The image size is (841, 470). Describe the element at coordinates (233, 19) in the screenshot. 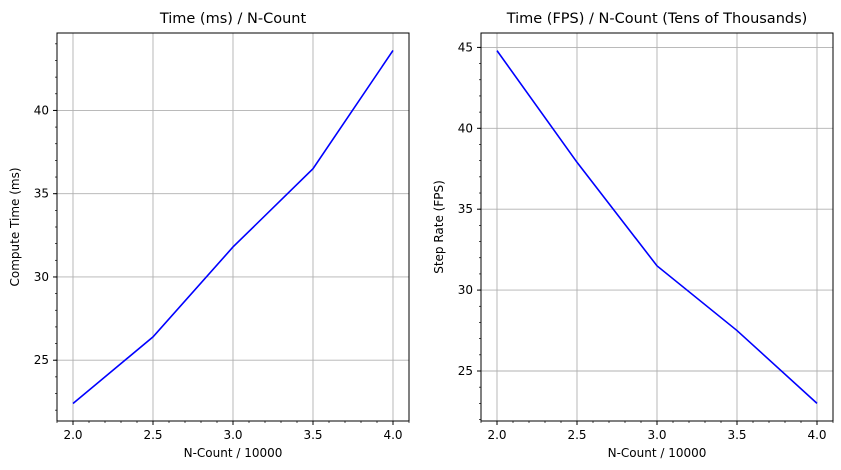

I see `chart-title: Time (ms) / N-Count` at that location.